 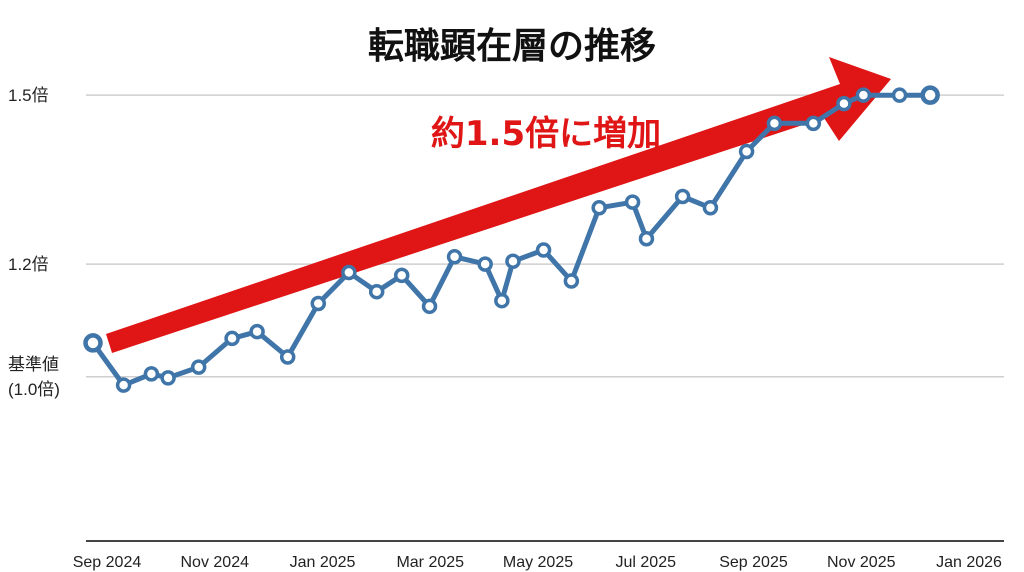 What do you see at coordinates (28, 95) in the screenshot?
I see `y-tick-label: 1.5倍` at bounding box center [28, 95].